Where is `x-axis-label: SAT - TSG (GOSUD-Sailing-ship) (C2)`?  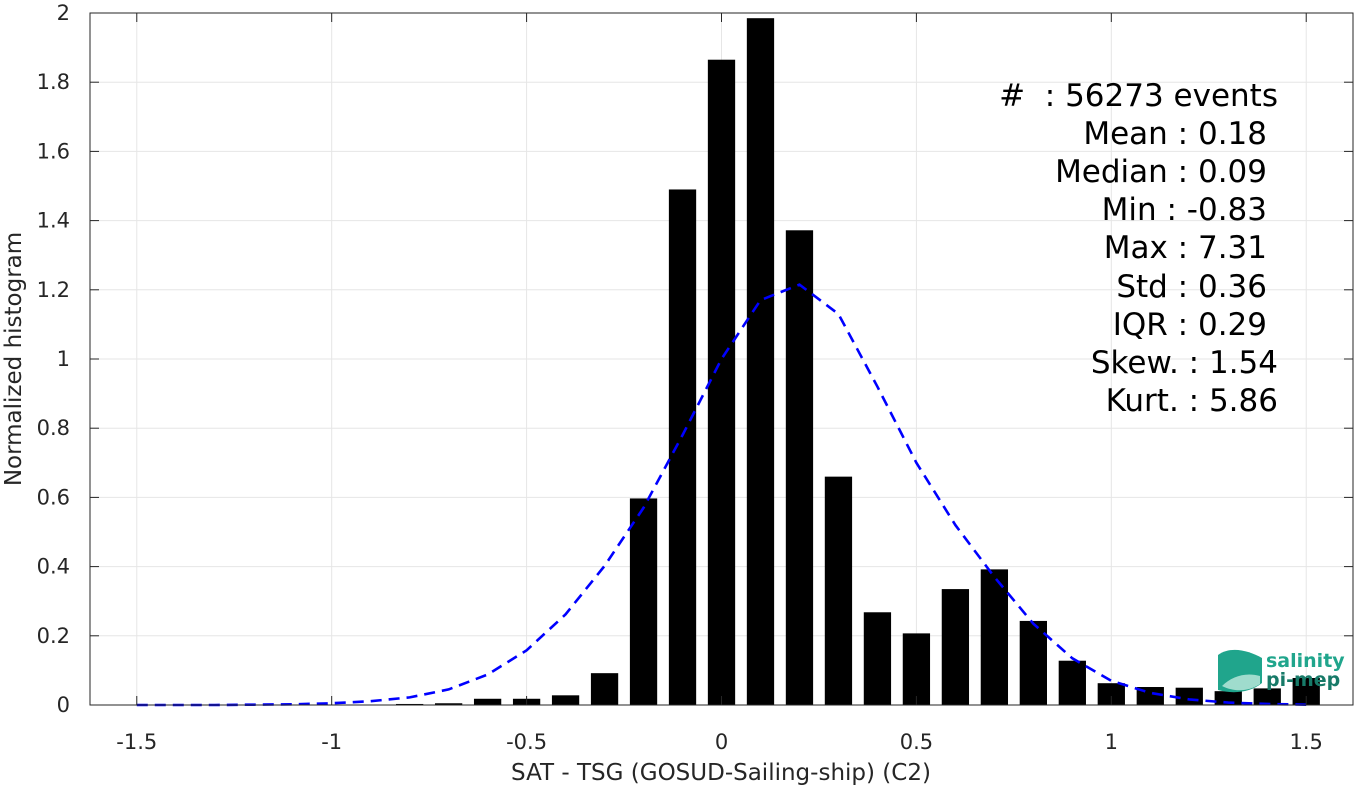 x-axis-label: SAT - TSG (GOSUD-Sailing-ship) (C2) is located at coordinates (721, 773).